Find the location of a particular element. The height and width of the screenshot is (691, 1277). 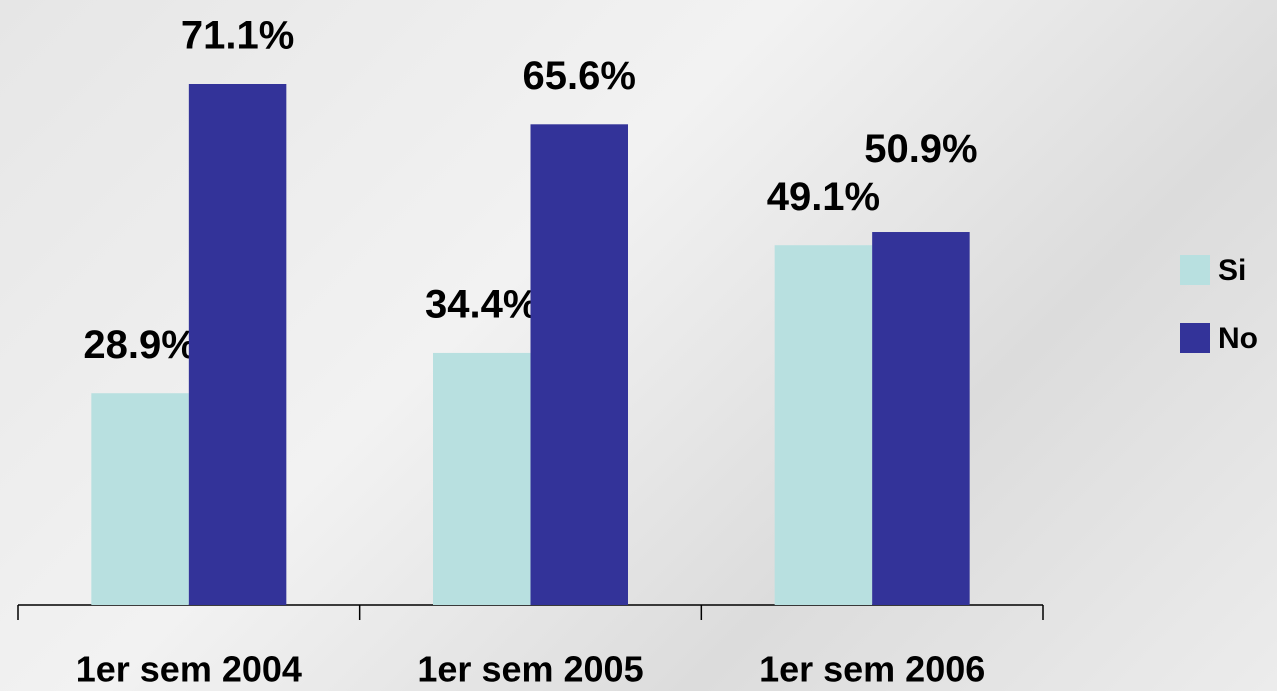

value-label: 71.1% is located at coordinates (237, 36).